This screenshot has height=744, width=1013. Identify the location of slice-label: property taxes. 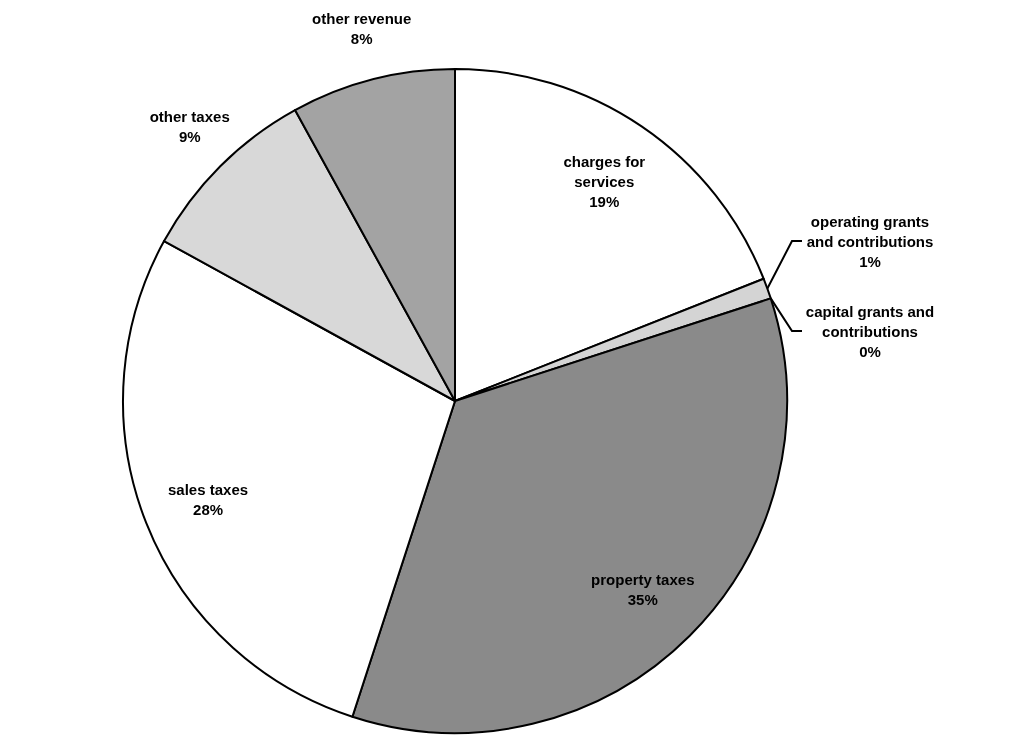
(643, 579).